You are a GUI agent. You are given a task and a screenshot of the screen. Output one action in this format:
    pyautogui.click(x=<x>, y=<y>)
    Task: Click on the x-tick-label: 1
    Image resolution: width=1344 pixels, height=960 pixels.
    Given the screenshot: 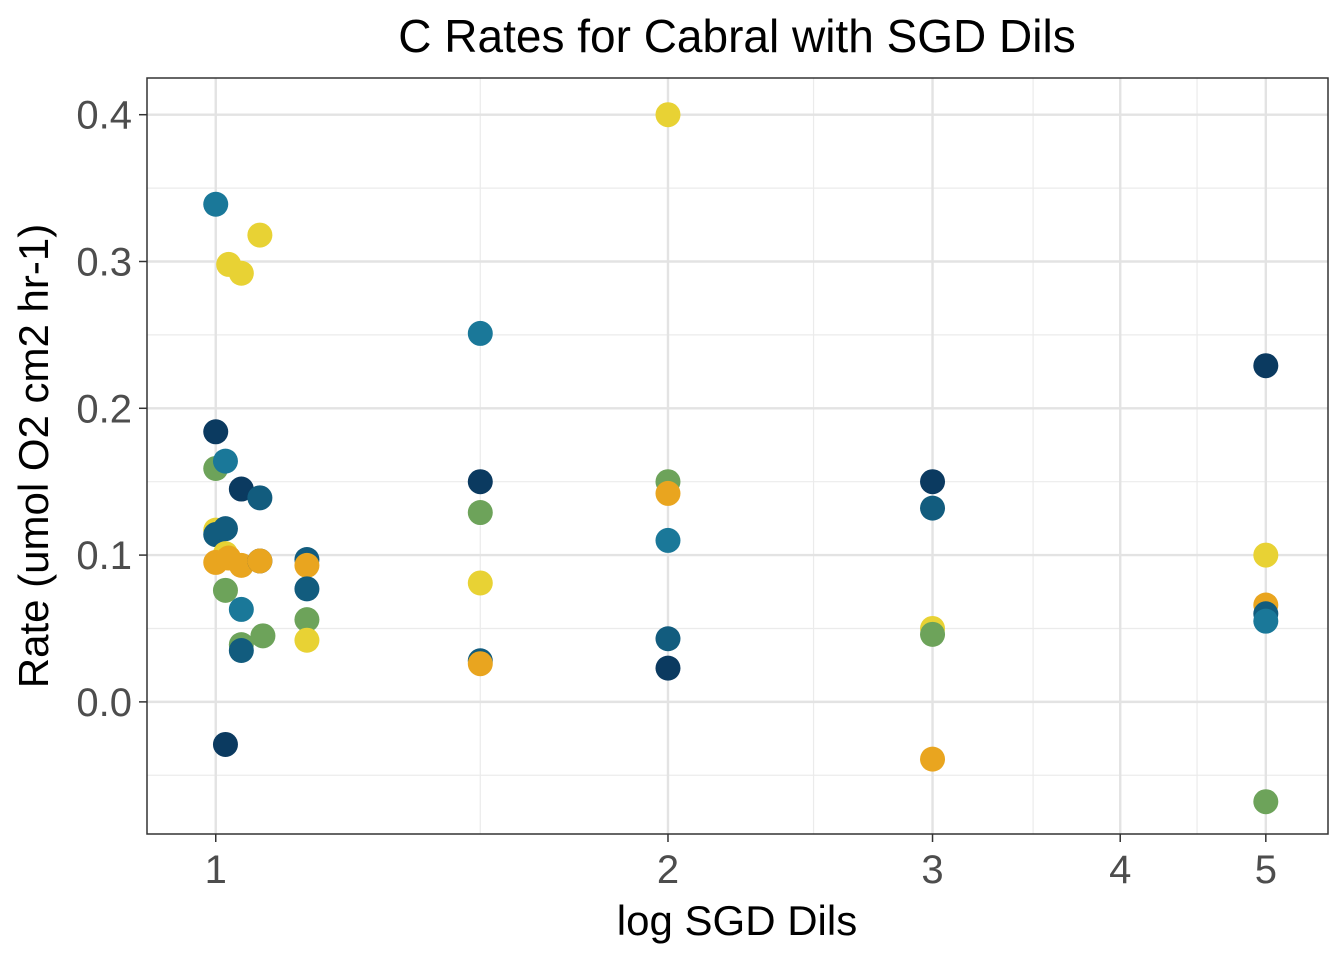 What is the action you would take?
    pyautogui.click(x=216, y=870)
    